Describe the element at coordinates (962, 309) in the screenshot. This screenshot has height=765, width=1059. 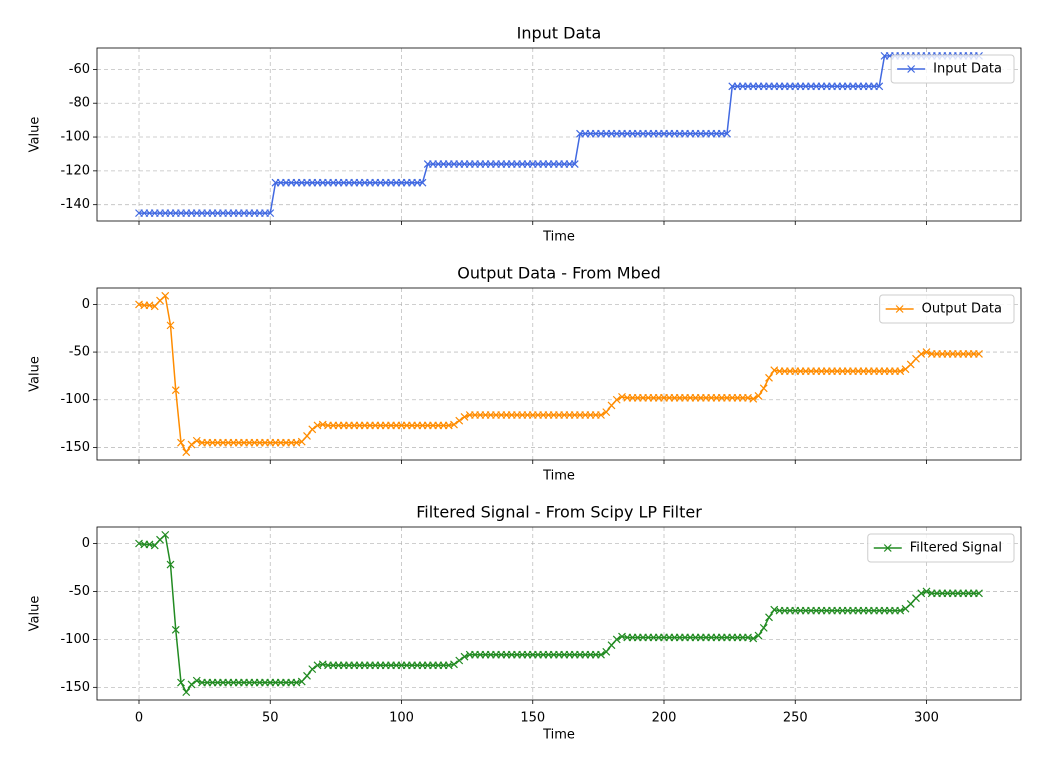
I see `legend-label: Output Data` at that location.